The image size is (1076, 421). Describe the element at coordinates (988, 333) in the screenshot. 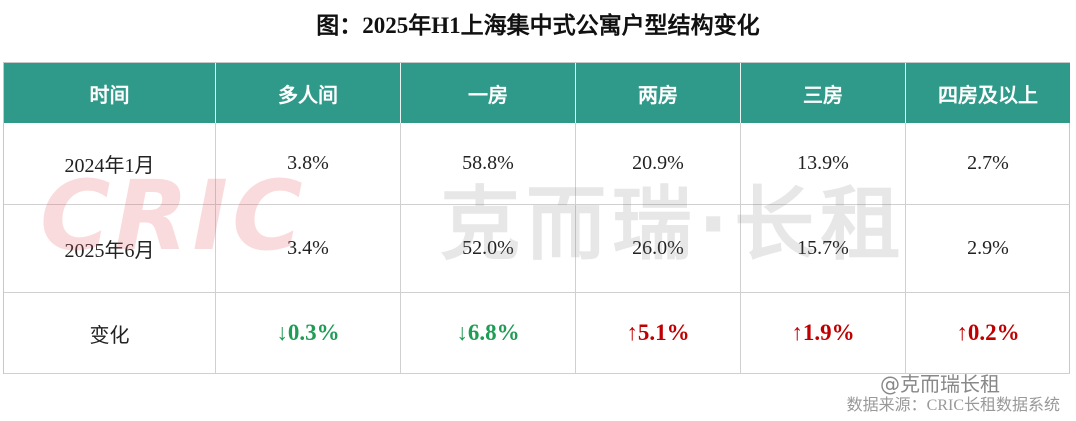

I see `data-cell: ↑0.2%` at that location.